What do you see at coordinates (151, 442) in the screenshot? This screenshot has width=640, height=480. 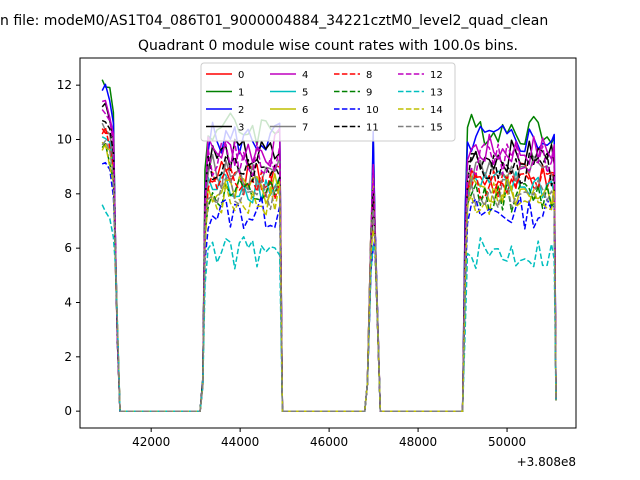 I see `x-tick-label: 42000` at bounding box center [151, 442].